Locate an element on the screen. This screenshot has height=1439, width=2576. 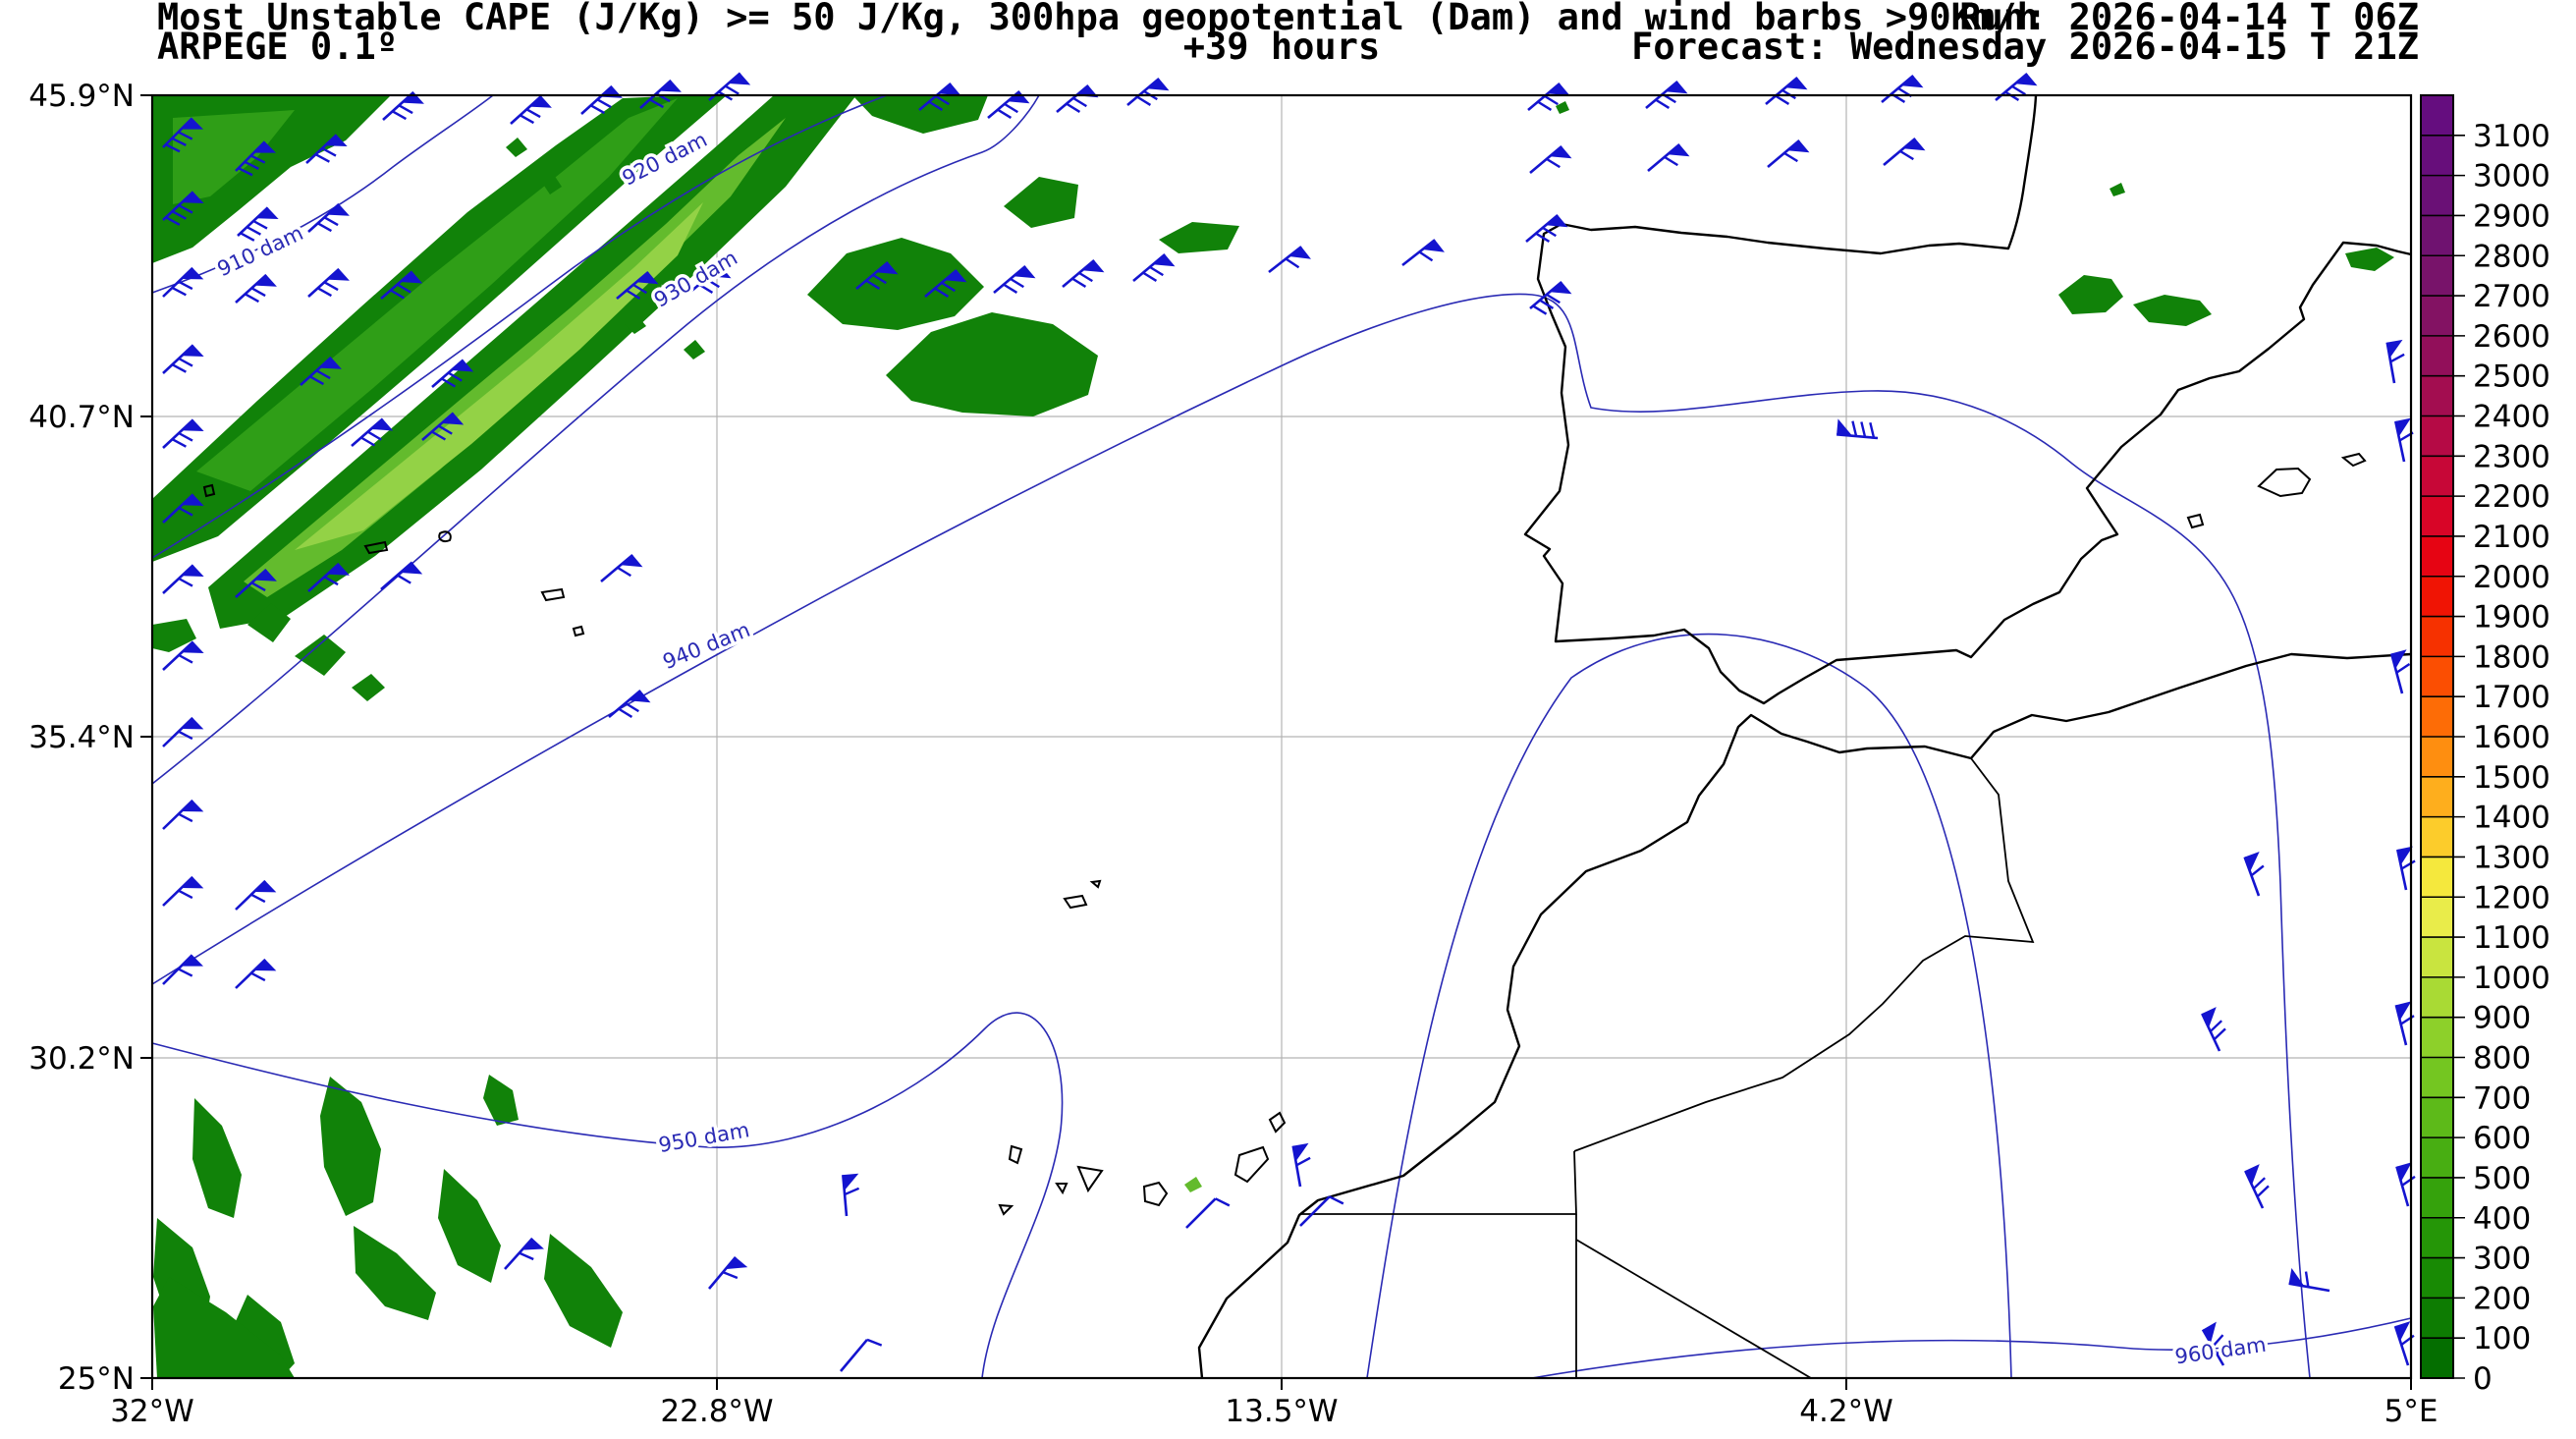
contour-label: 940 dam is located at coordinates (707, 646).